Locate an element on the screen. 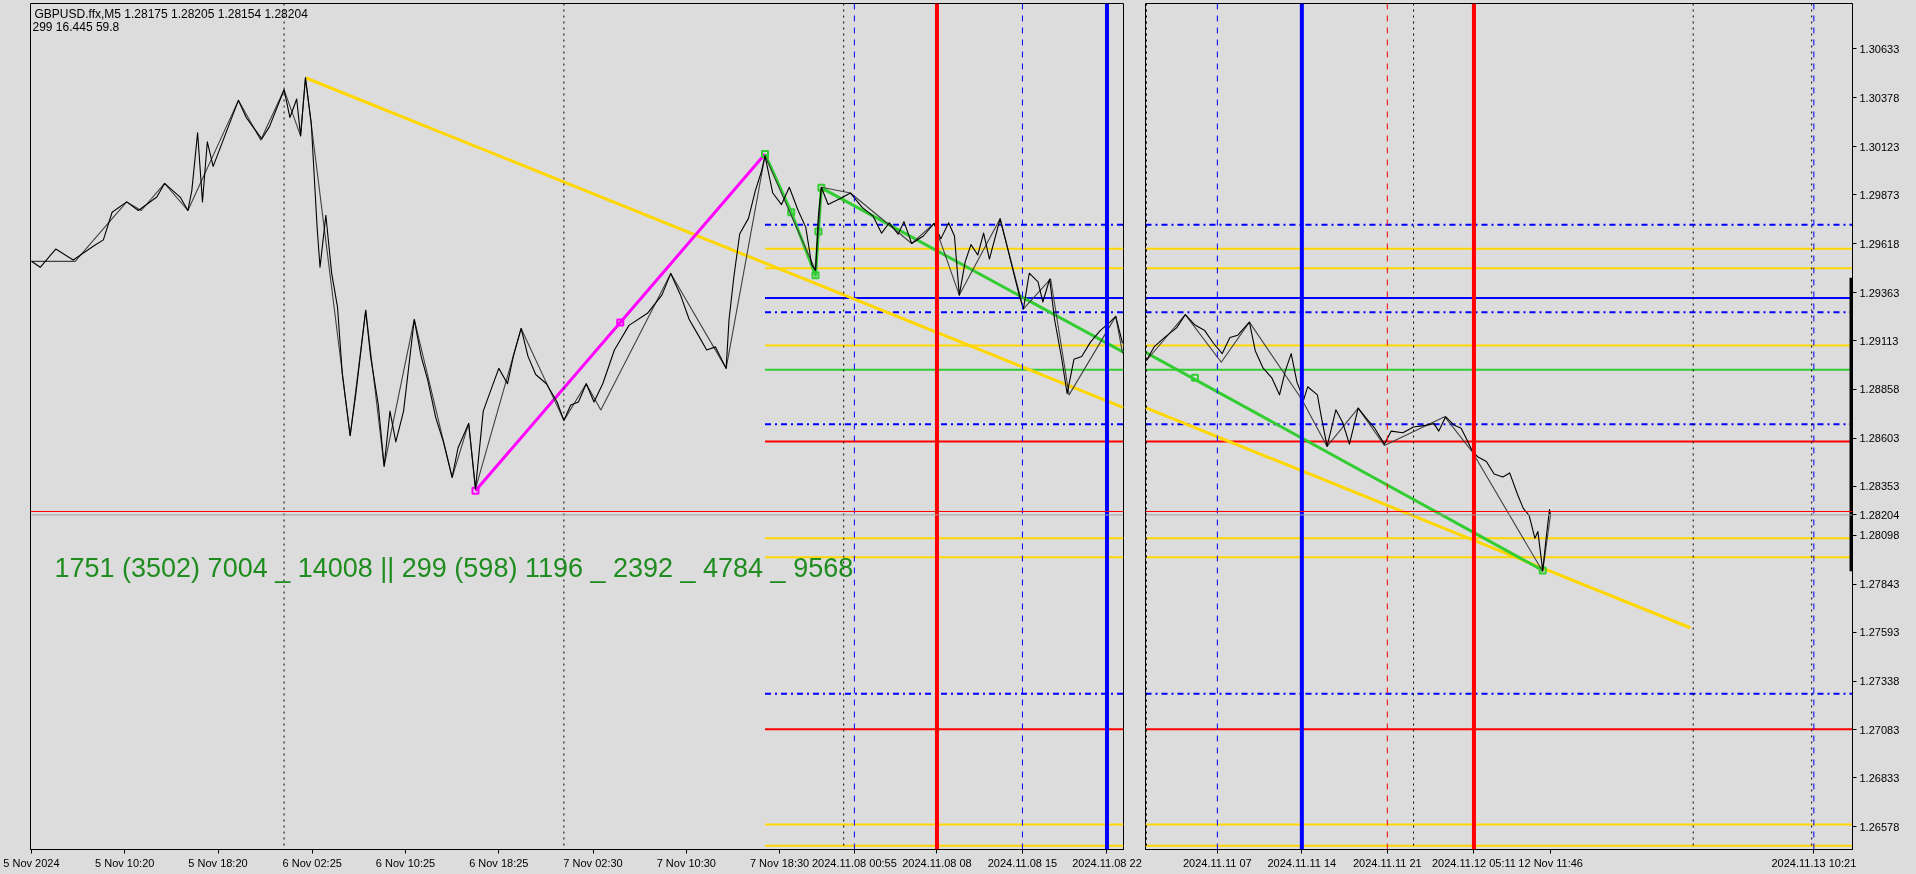 The height and width of the screenshot is (874, 1916). y-tick-label: 1.30633 is located at coordinates (1879, 48).